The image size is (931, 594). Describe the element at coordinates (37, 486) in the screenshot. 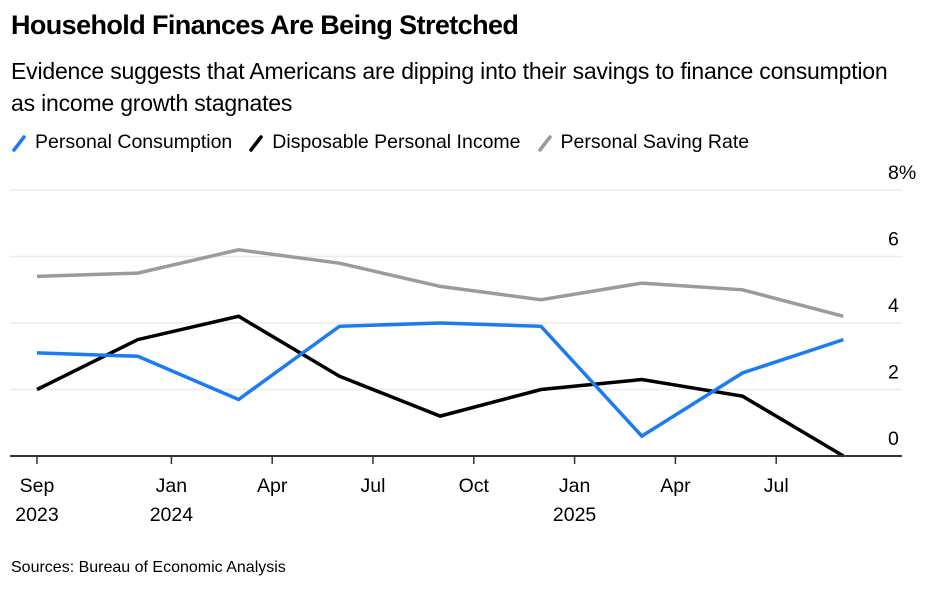

I see `x-tick-label: Sep` at that location.